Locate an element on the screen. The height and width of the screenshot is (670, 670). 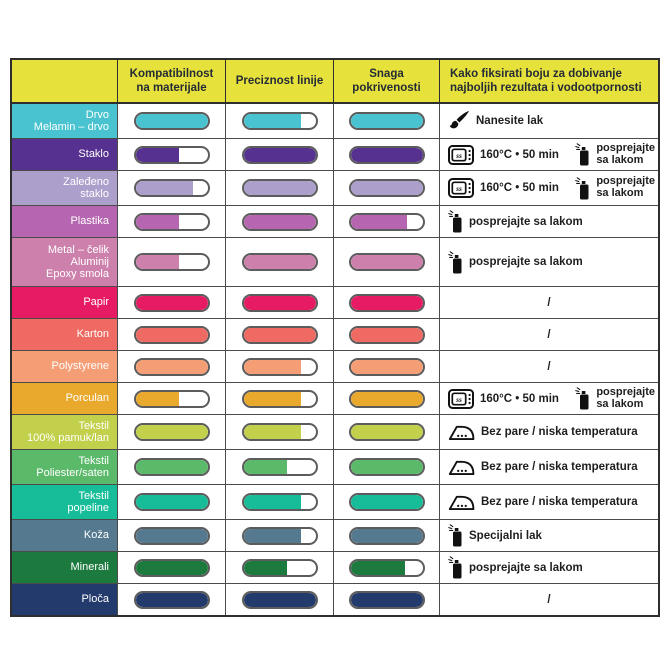
material-label-line: Koža is located at coordinates (96, 535).